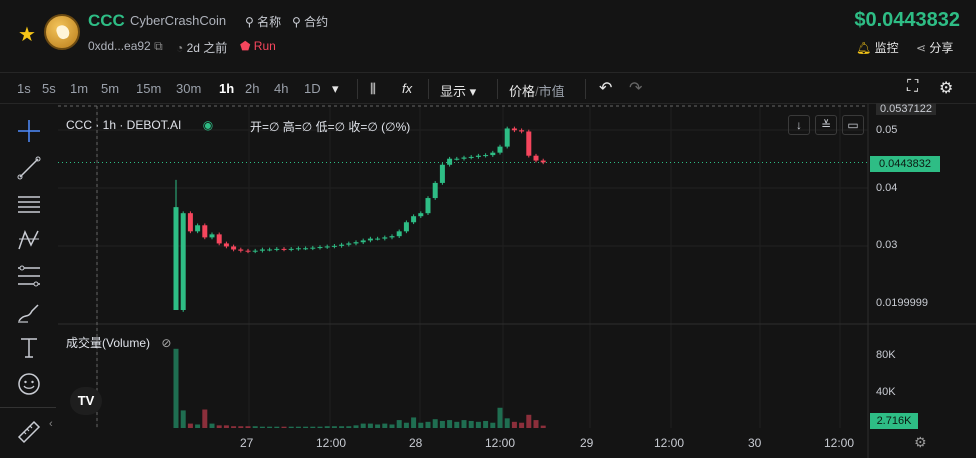 This screenshot has height=458, width=976. I want to click on ruler-icon, so click(29, 432).